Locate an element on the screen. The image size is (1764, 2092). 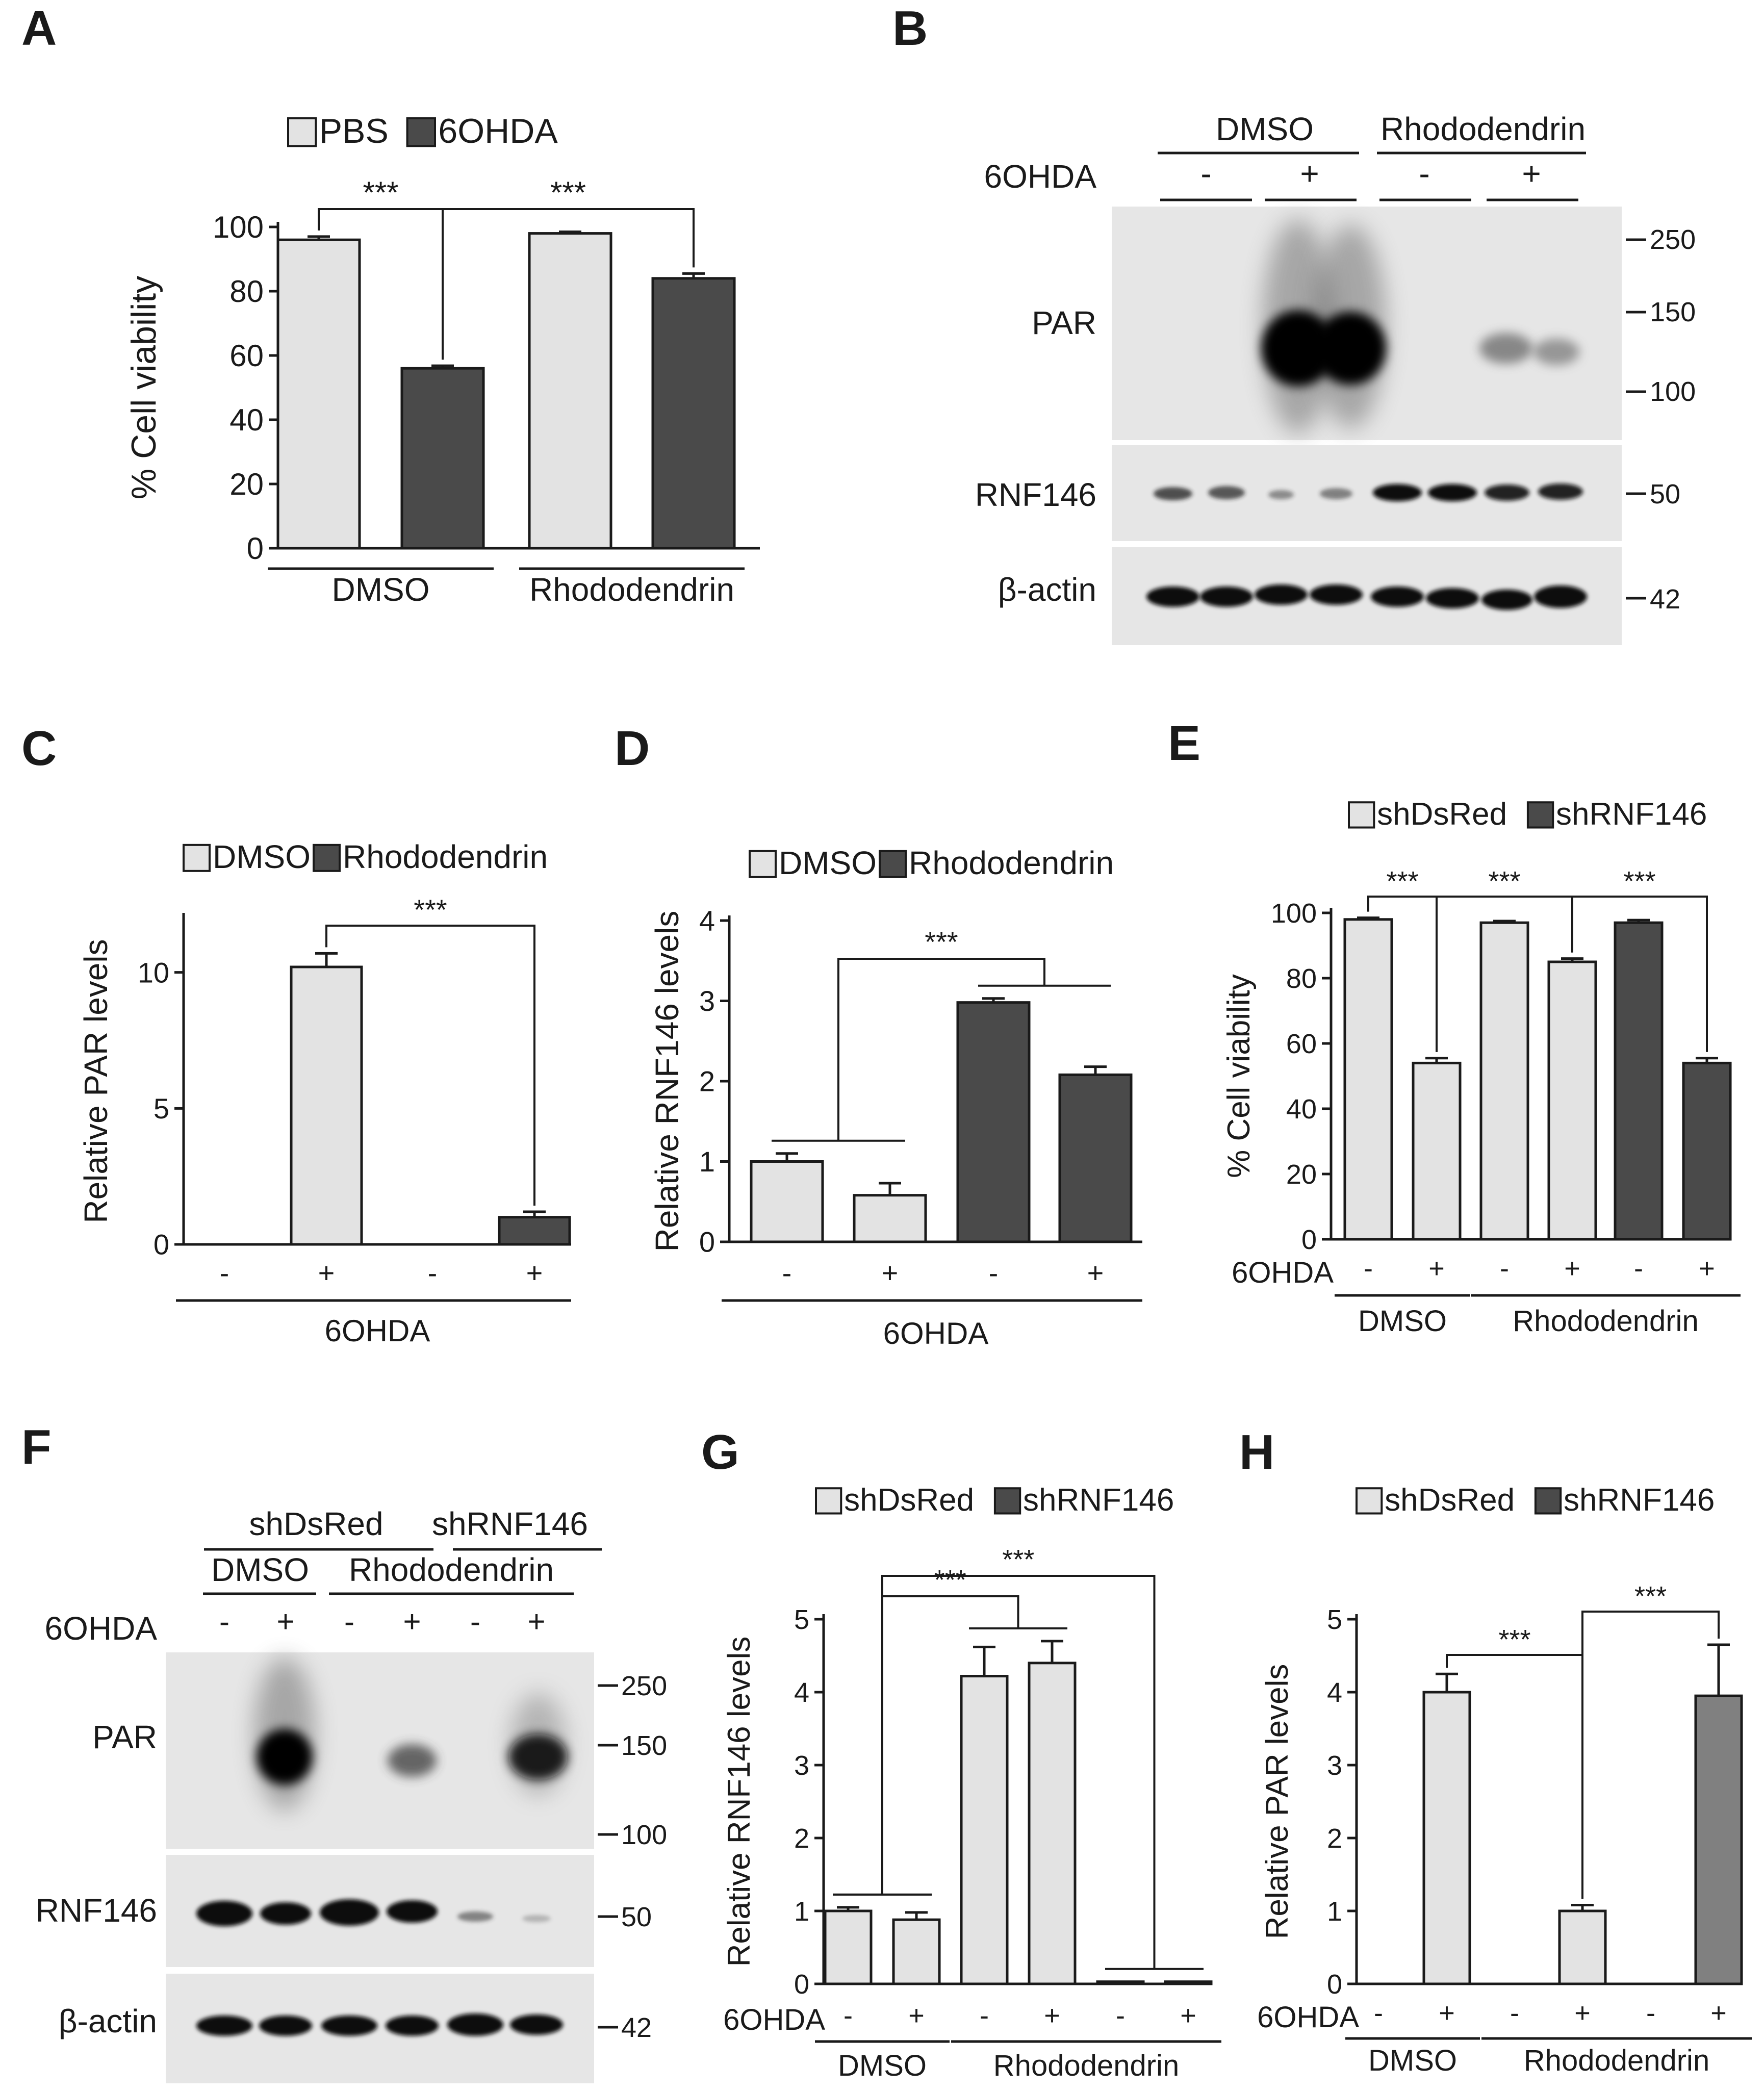
blot-b-treatment-label: 6OHDA is located at coordinates (1040, 176).